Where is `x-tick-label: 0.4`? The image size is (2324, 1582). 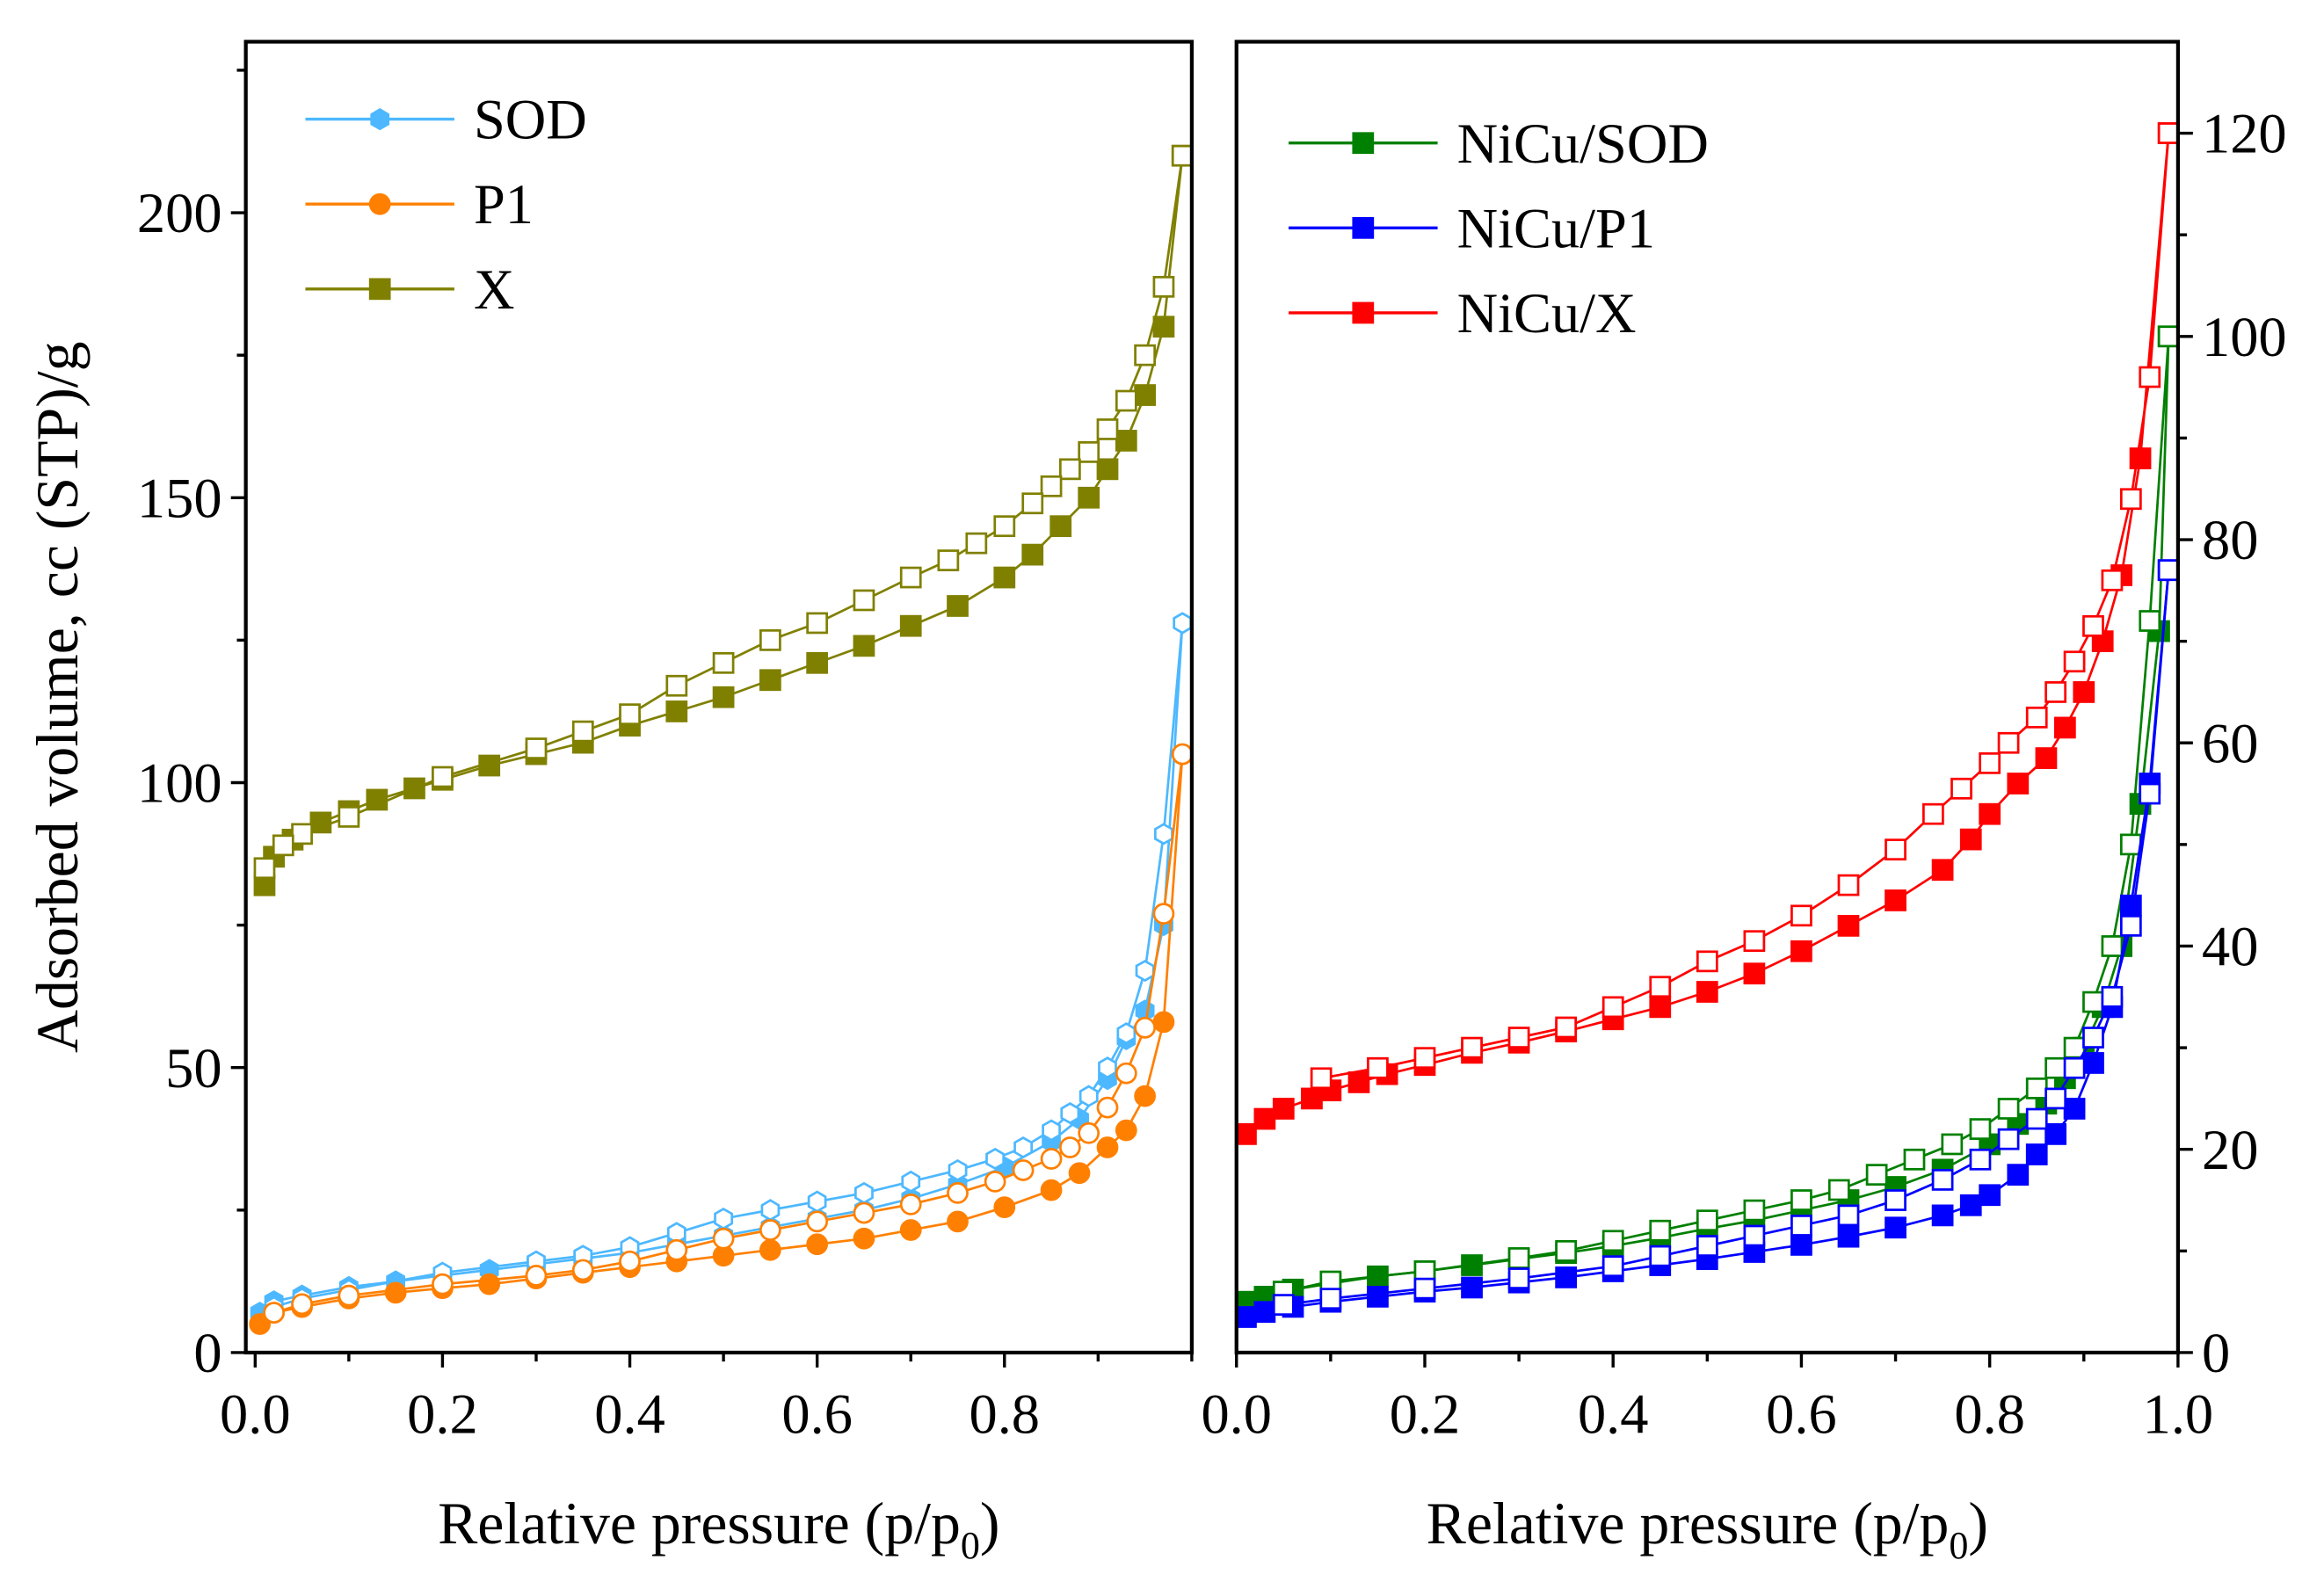
x-tick-label: 0.4 is located at coordinates (629, 1413).